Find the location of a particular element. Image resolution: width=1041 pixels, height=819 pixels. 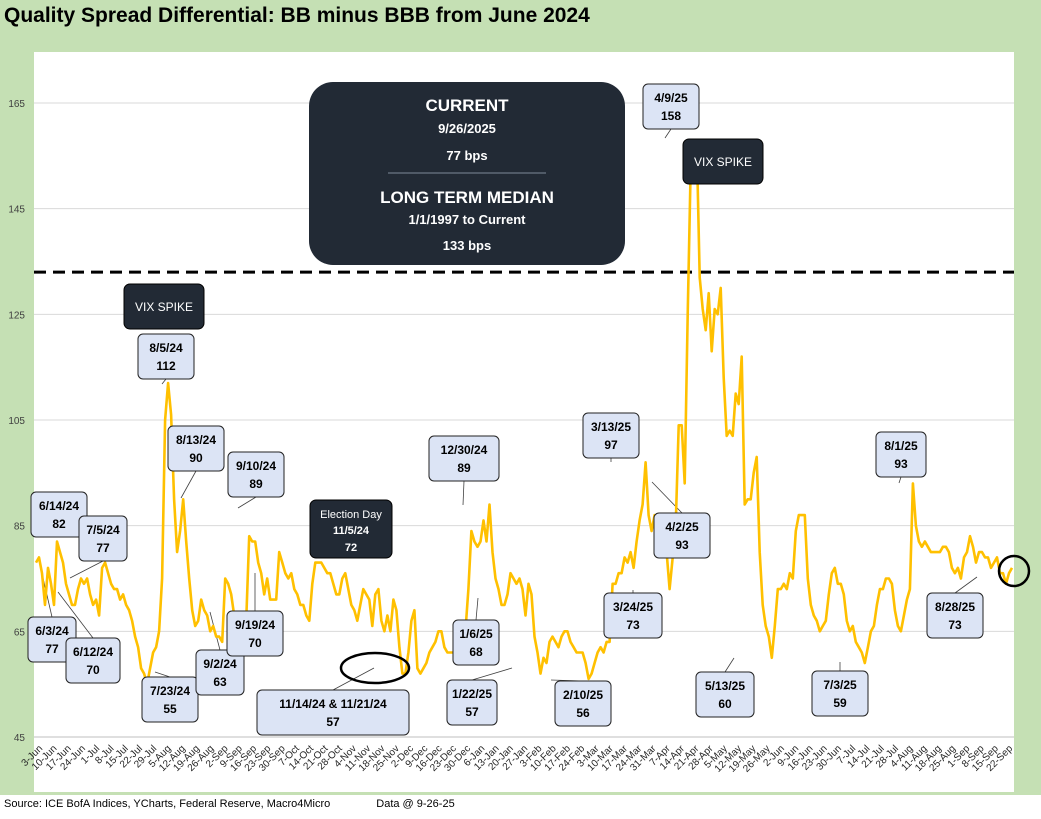

callout-value: 68 is located at coordinates (476, 652).